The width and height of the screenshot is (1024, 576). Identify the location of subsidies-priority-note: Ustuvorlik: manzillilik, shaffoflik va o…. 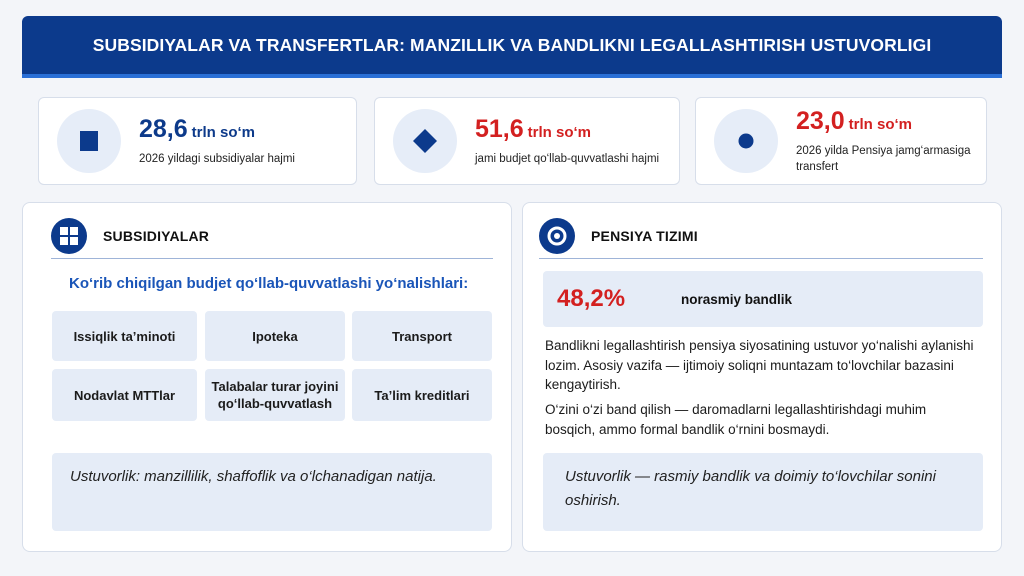
(272, 492).